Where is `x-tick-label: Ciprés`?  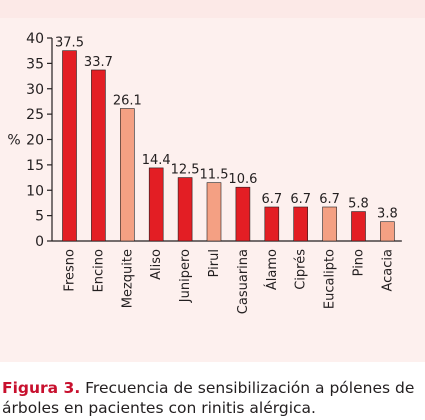
x-tick-label: Ciprés is located at coordinates (301, 269).